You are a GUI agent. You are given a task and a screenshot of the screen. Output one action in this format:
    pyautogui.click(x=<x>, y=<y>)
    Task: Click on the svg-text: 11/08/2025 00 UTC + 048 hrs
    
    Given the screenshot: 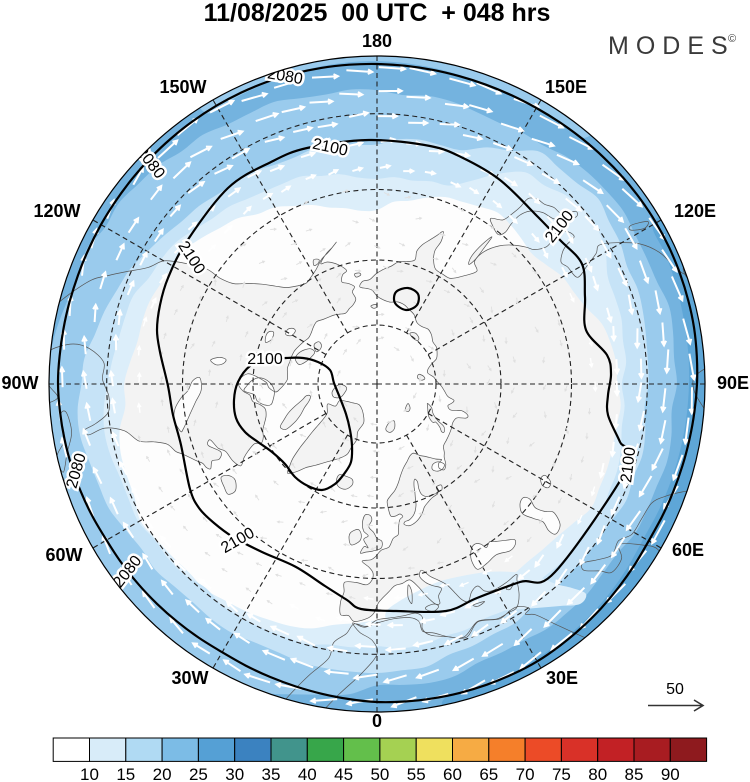 What is the action you would take?
    pyautogui.click(x=377, y=13)
    